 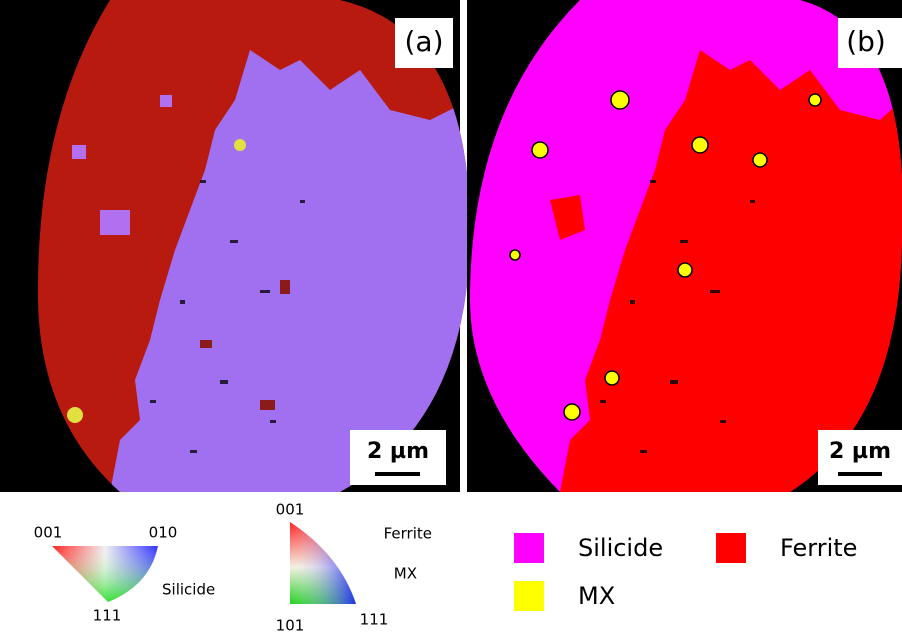 What do you see at coordinates (408, 534) in the screenshot?
I see `ipf-phase-label: Ferrite` at bounding box center [408, 534].